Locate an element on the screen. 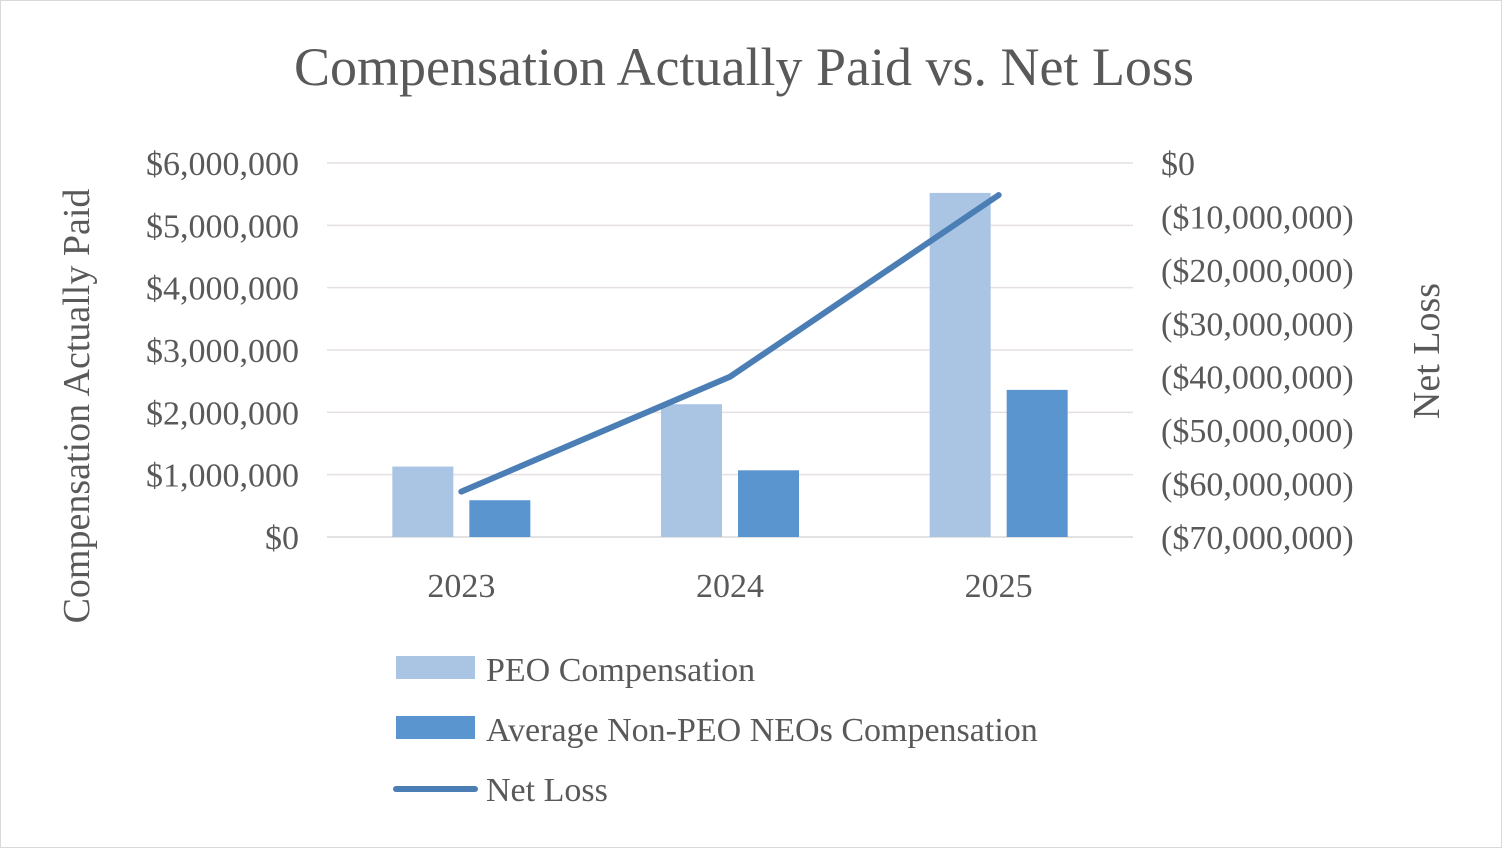 The height and width of the screenshot is (850, 1504). x-tick-label: 2025 is located at coordinates (999, 586).